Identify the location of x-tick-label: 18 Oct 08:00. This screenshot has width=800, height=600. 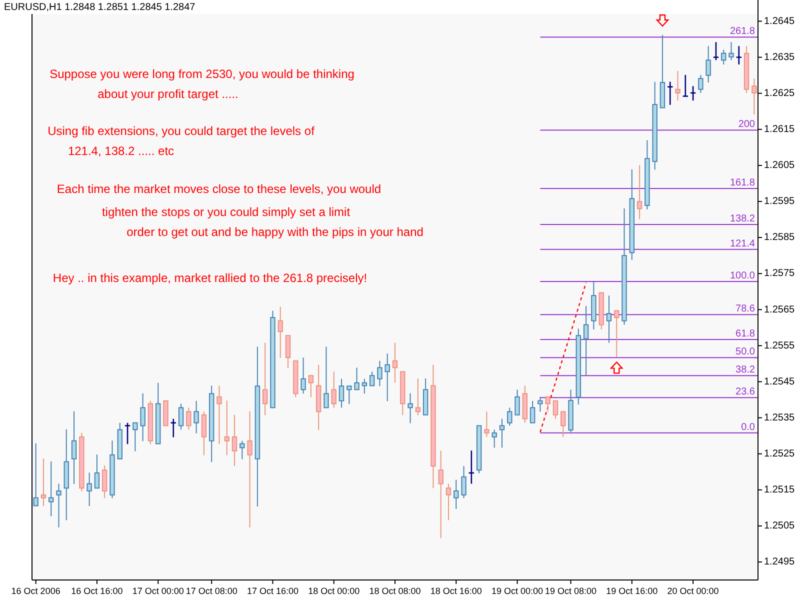
(395, 591).